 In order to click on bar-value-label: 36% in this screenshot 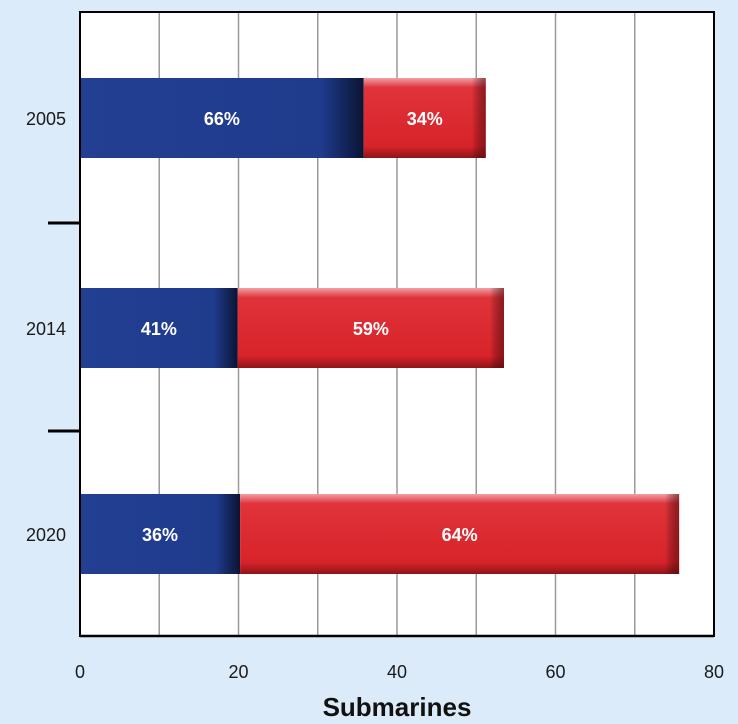, I will do `click(160, 535)`.